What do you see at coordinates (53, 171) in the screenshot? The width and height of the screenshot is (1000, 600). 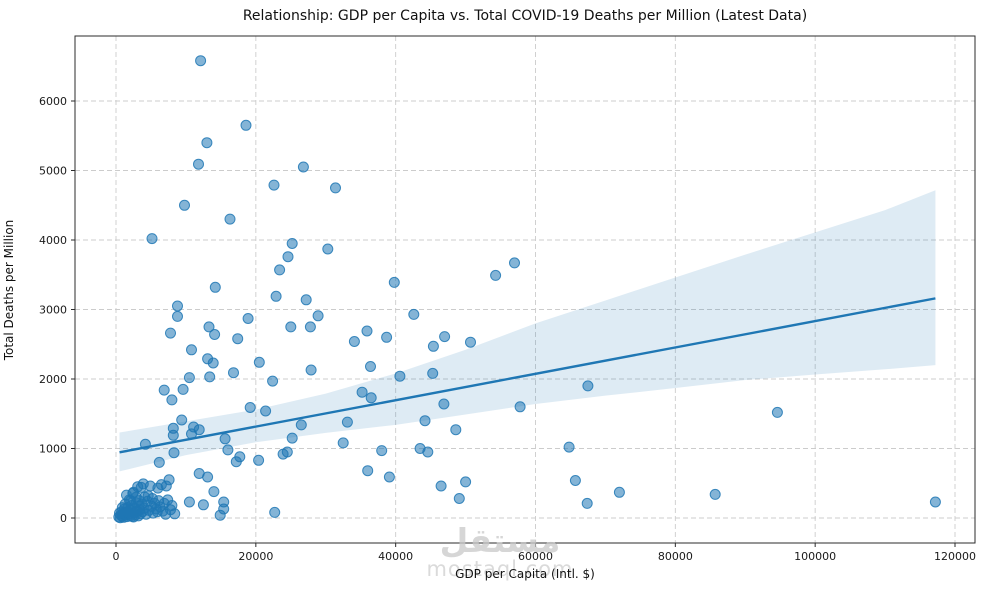 I see `y-tick-label: 5000` at bounding box center [53, 171].